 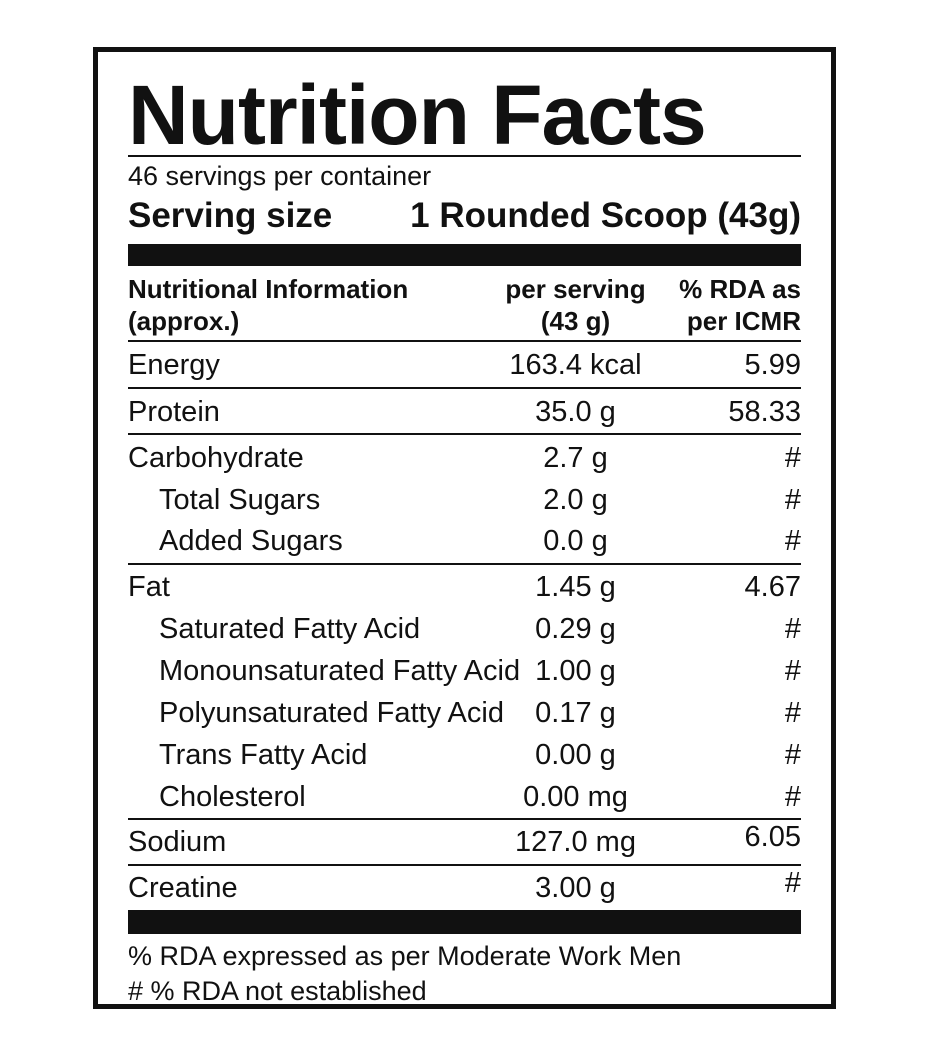 I want to click on row-rda: 58.33, so click(x=764, y=412).